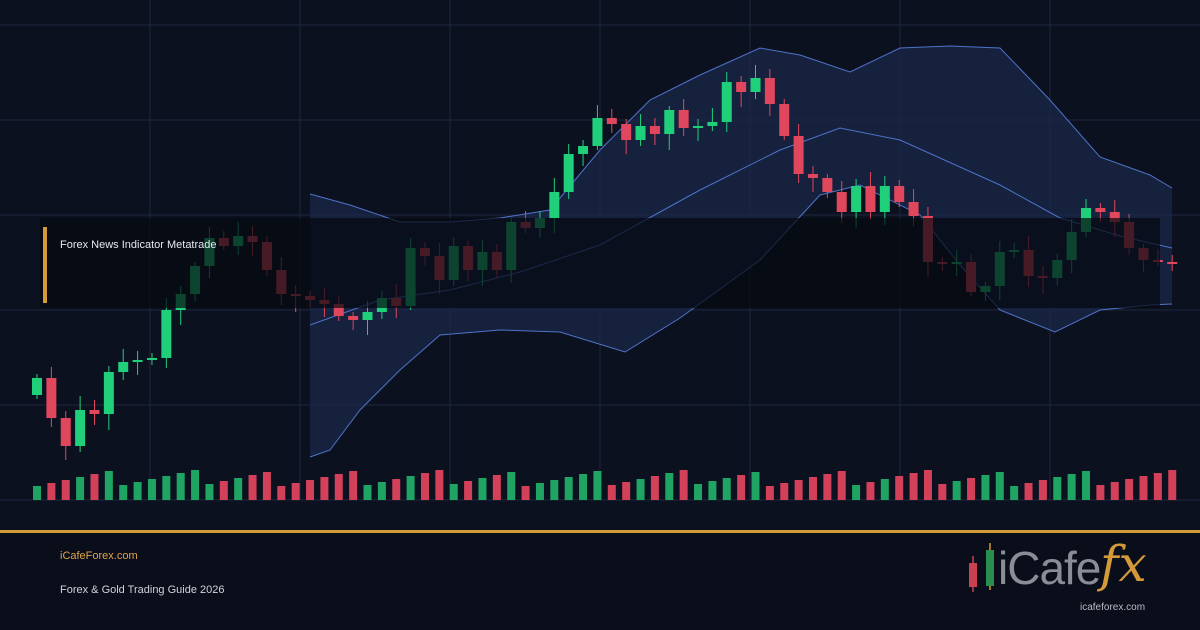 This screenshot has width=1200, height=630. Describe the element at coordinates (600, 531) in the screenshot. I see `divider` at that location.